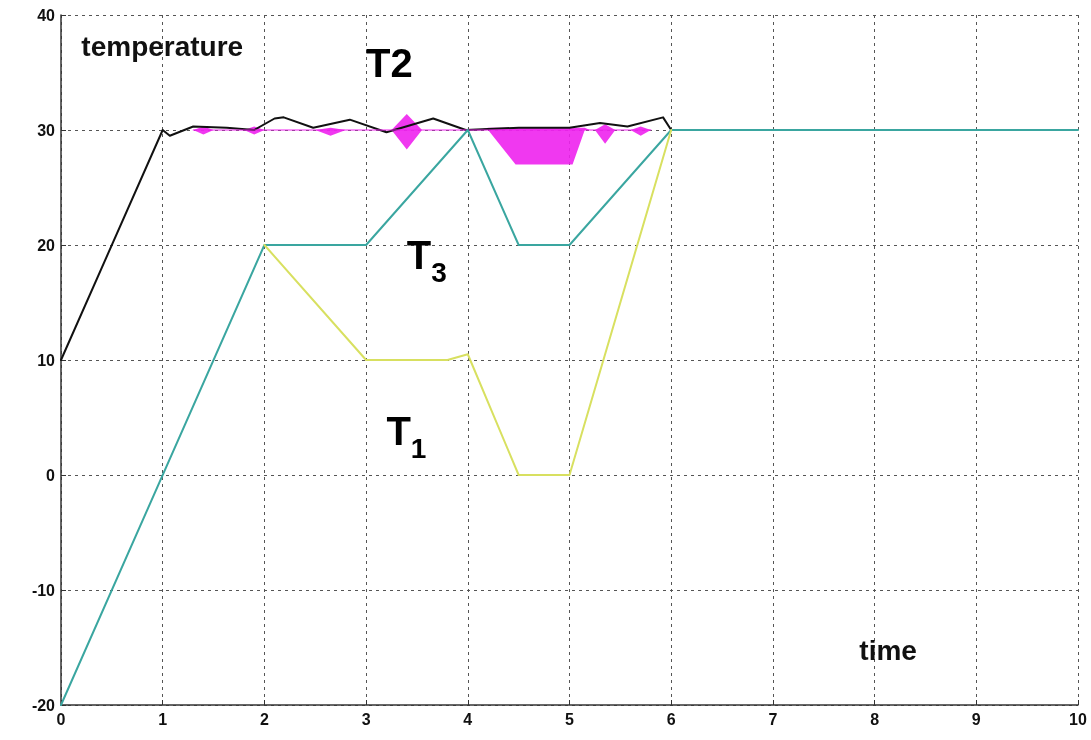  What do you see at coordinates (1078, 719) in the screenshot?
I see `x-tick-label: 10` at bounding box center [1078, 719].